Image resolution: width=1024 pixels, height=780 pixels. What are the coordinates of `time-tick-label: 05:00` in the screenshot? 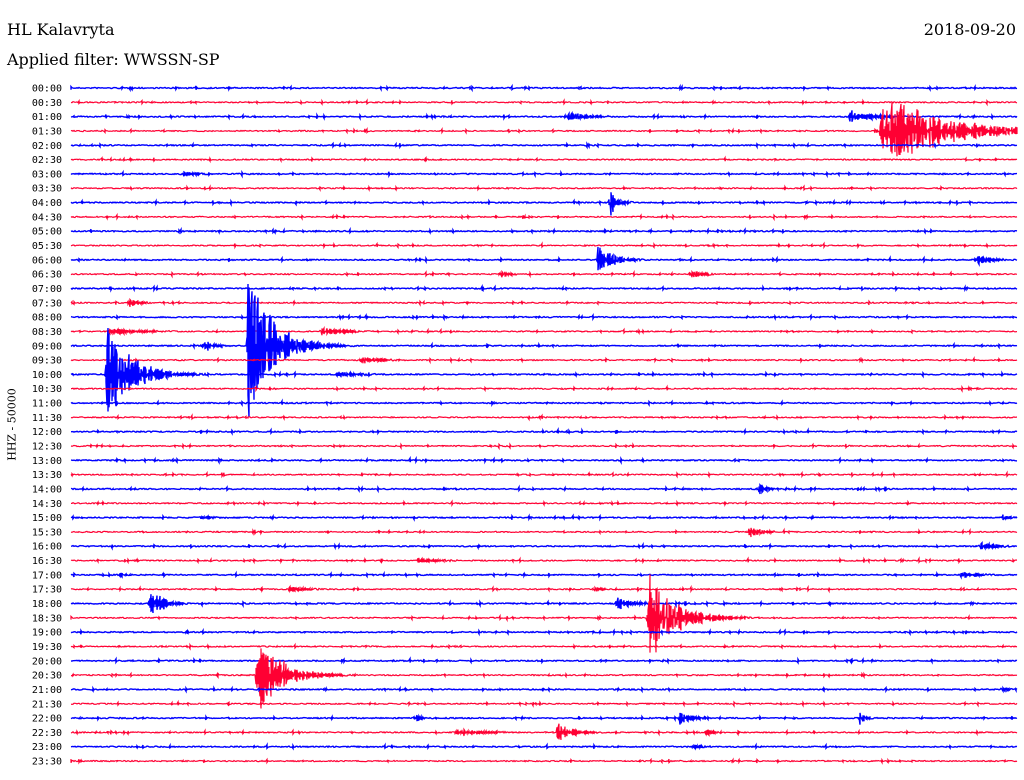 It's located at (47, 232).